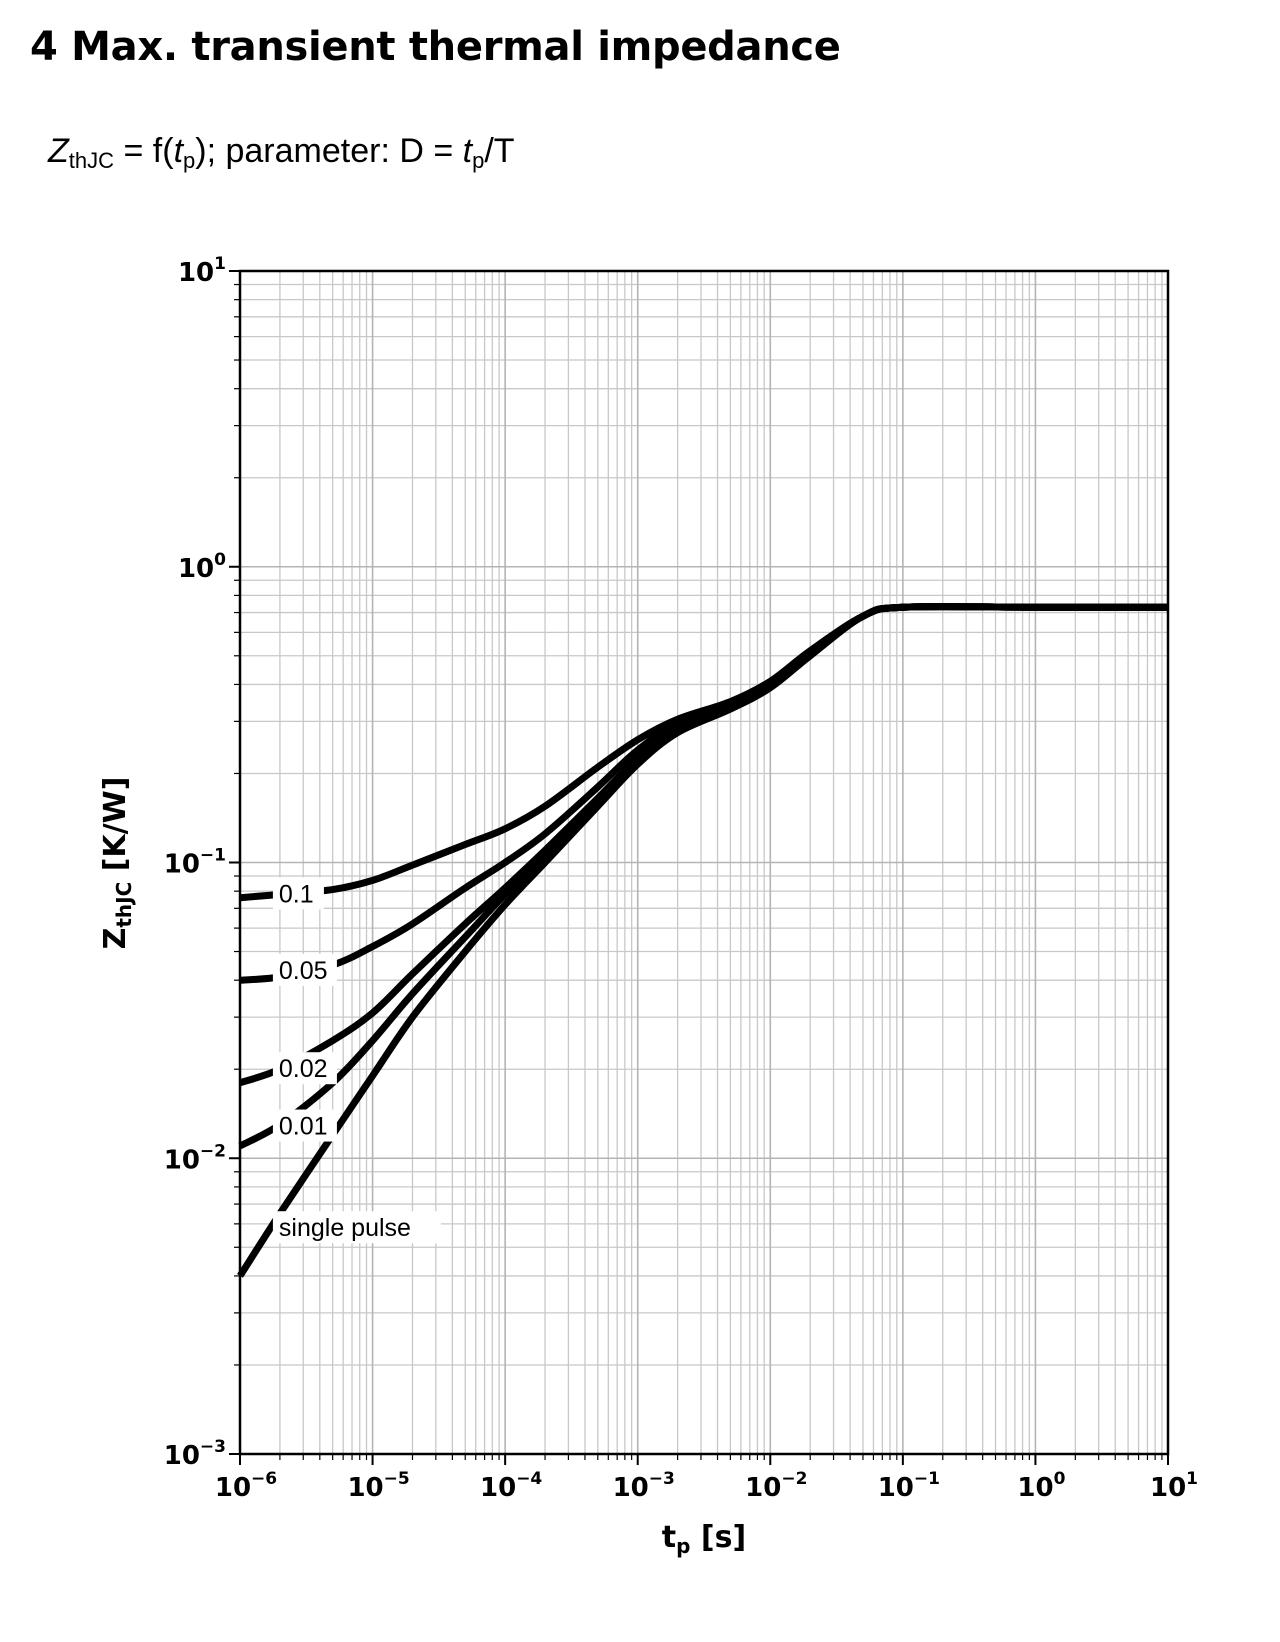 The height and width of the screenshot is (1642, 1280). What do you see at coordinates (1060, 1479) in the screenshot?
I see `x-tick-label-exponent: 0` at bounding box center [1060, 1479].